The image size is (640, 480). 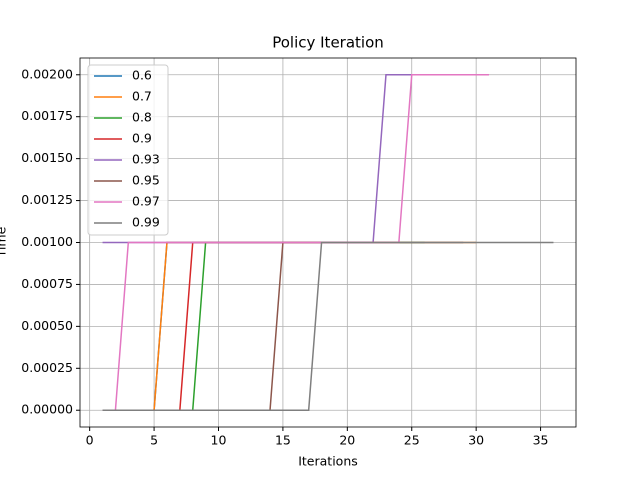 What do you see at coordinates (219, 440) in the screenshot?
I see `x-tick-label: 10` at bounding box center [219, 440].